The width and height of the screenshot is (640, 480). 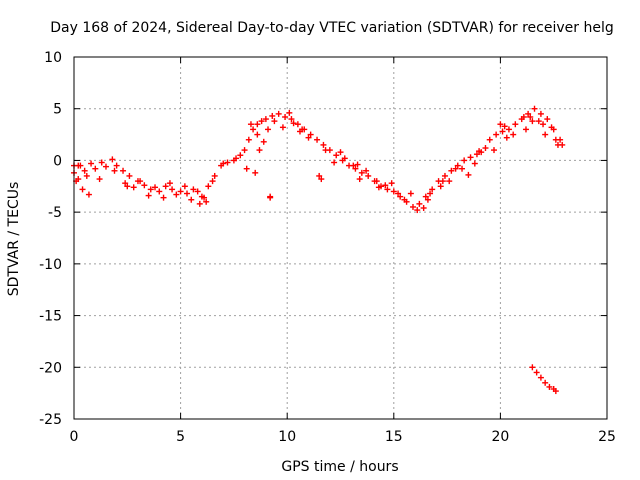 I want to click on x-tick-label: 20, so click(x=500, y=437).